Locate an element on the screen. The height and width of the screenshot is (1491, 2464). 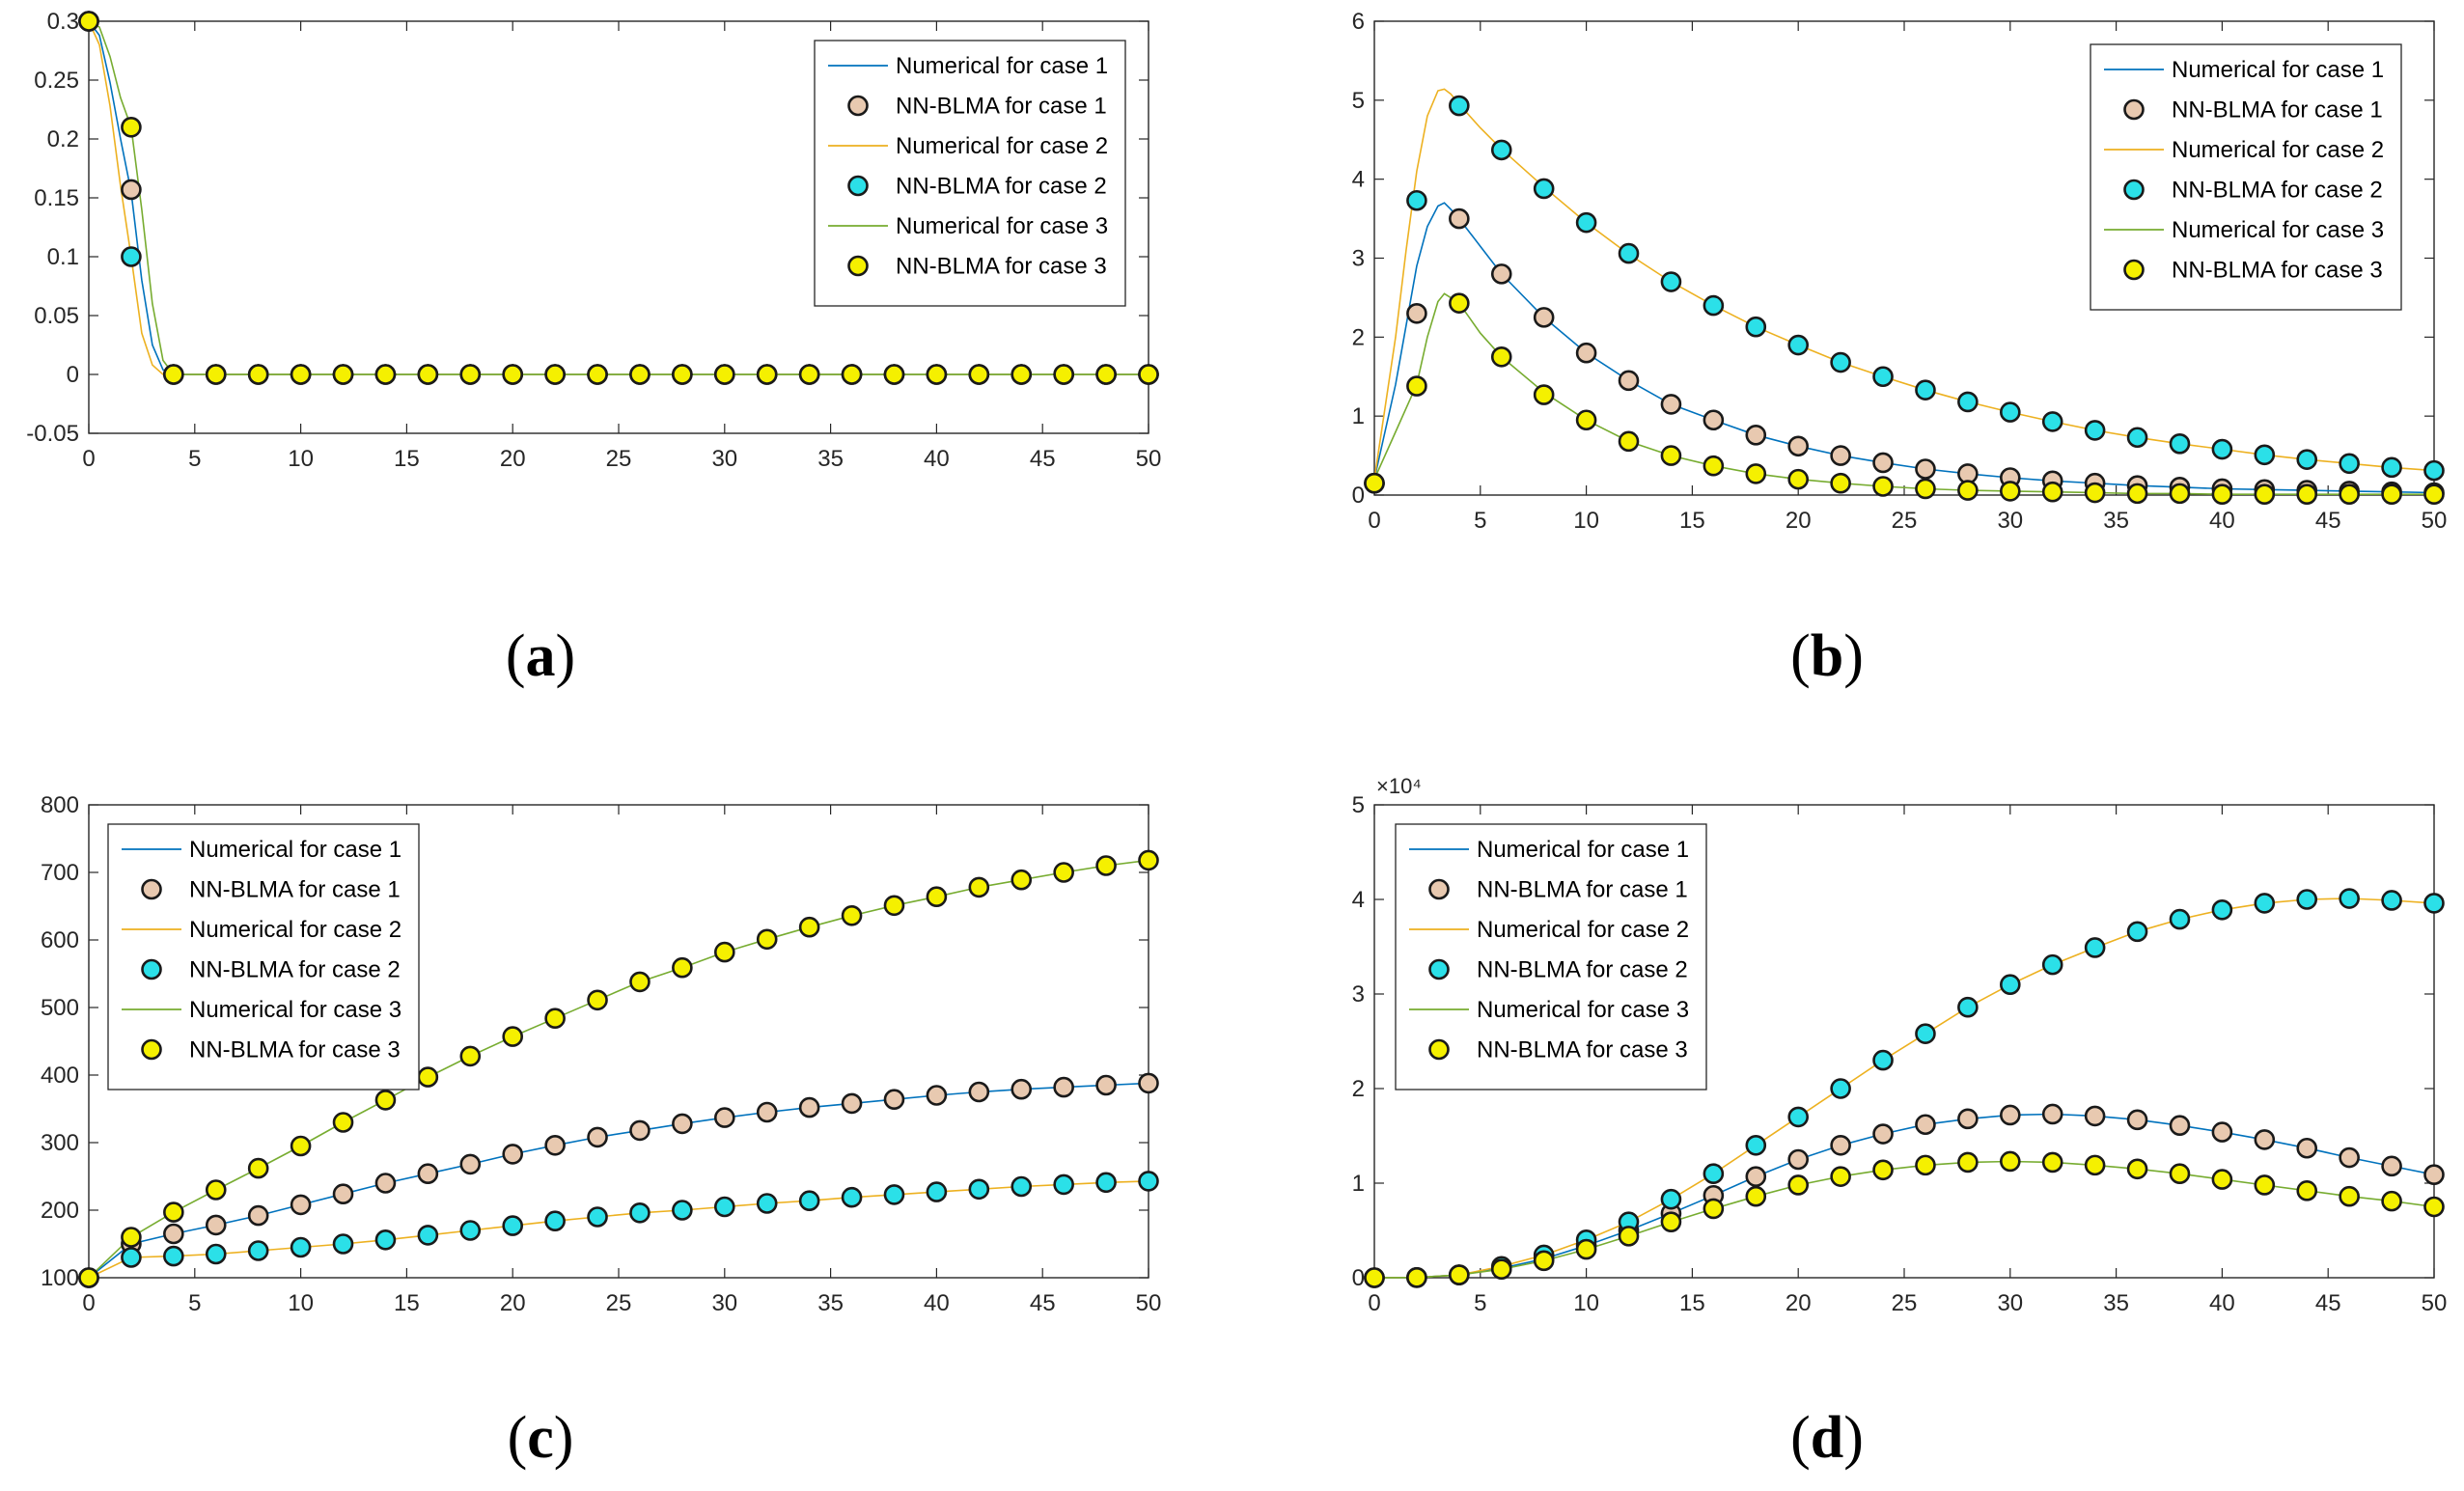
y-tick-label: 600 is located at coordinates (60, 940).